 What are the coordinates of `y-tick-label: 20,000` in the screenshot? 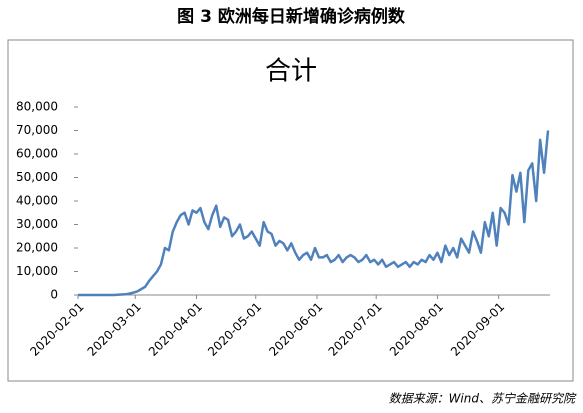 It's located at (37, 248).